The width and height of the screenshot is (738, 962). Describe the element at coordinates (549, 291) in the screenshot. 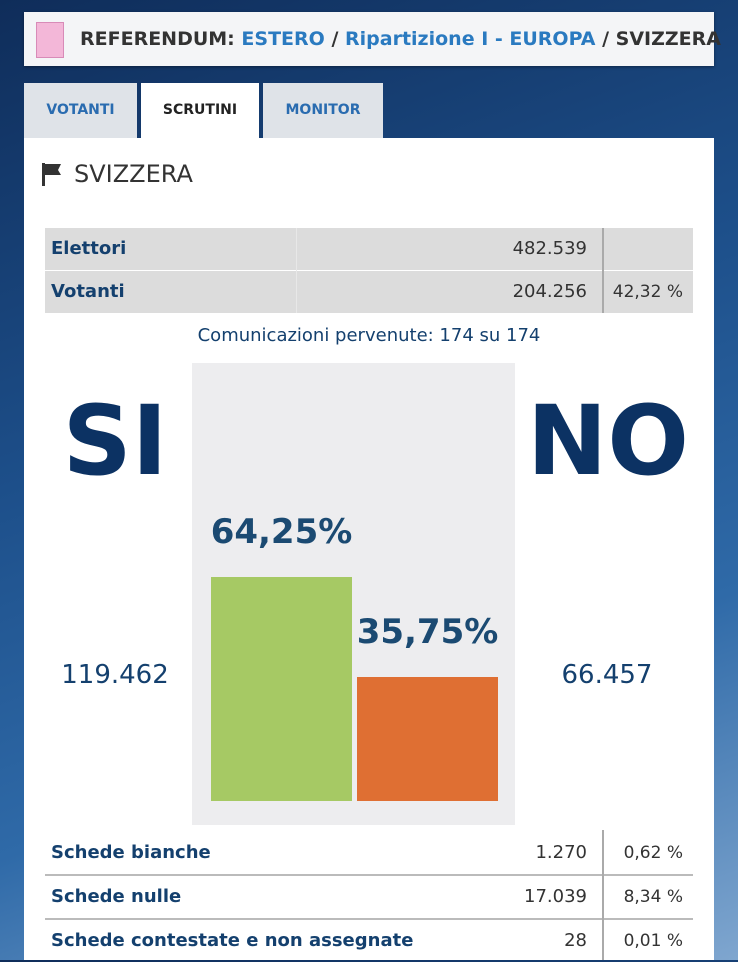

I see `row-value: 204.256` at that location.